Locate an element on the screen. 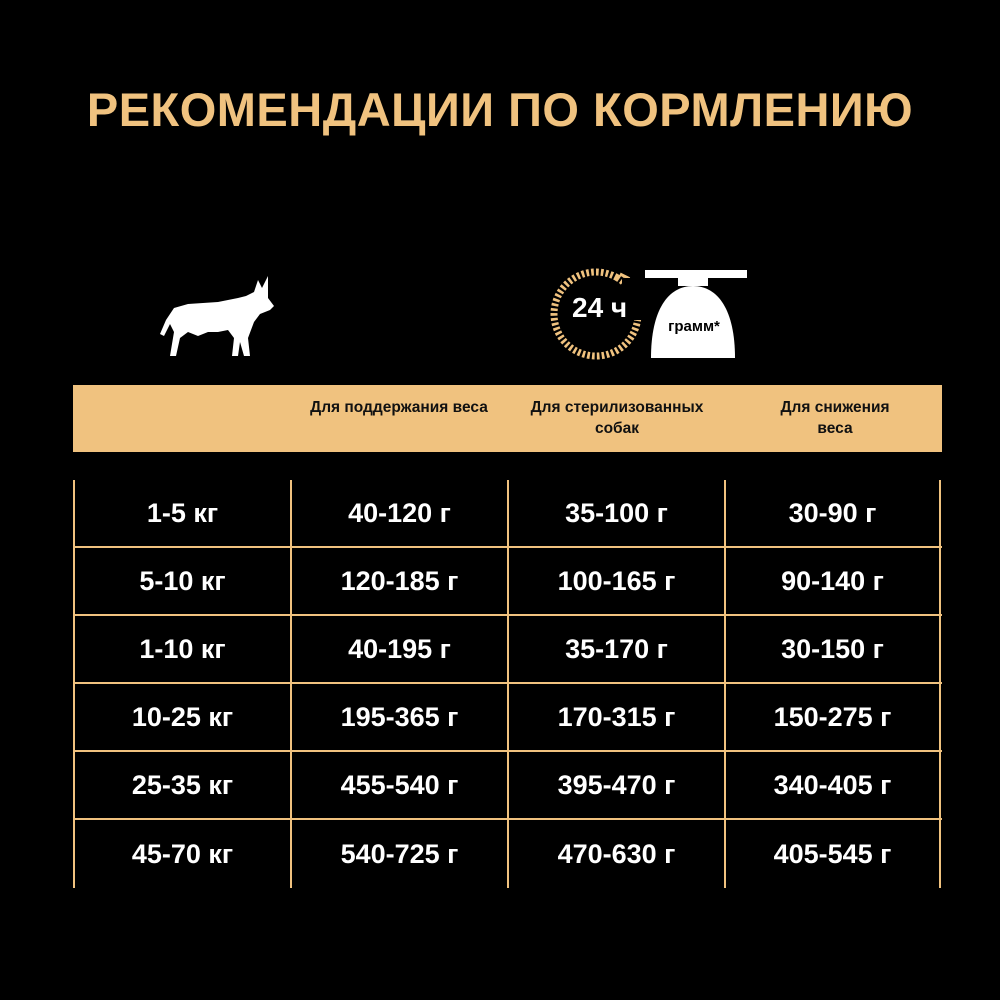 This screenshot has height=1000, width=1000. food-bowl-icon is located at coordinates (696, 314).